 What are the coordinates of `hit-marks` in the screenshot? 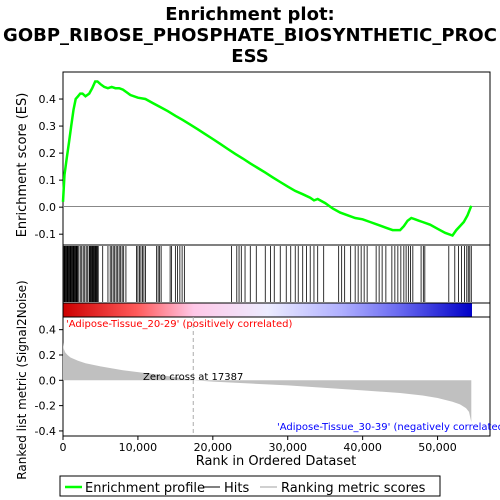 It's located at (267, 274).